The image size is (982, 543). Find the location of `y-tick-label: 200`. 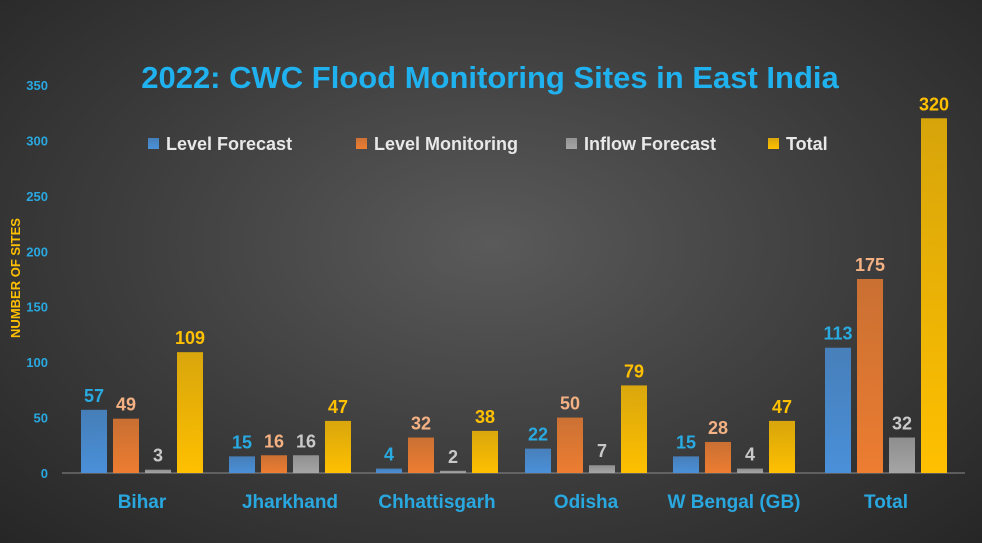

y-tick-label: 200 is located at coordinates (37, 251).